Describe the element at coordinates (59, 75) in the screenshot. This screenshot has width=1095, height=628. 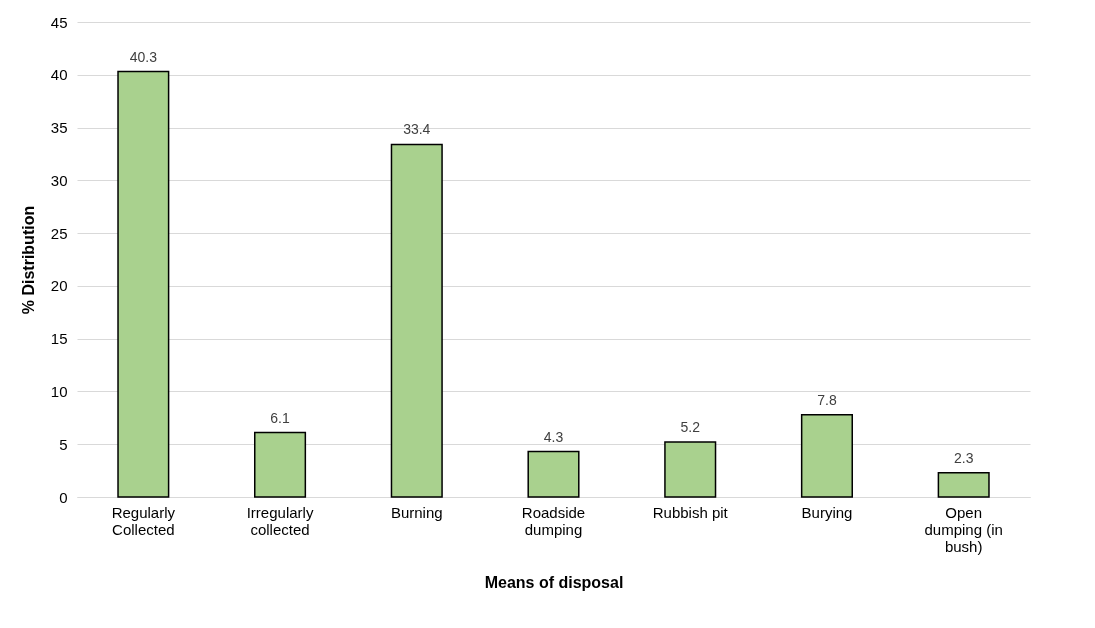
I see `y-tick-label: 40` at that location.